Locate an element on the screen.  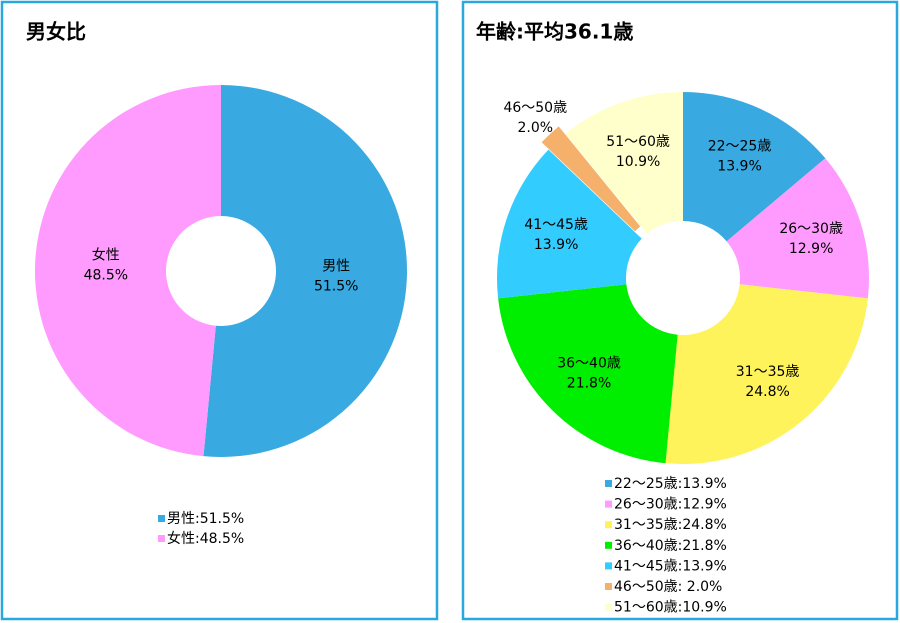
slice-value: 21.8% is located at coordinates (589, 383).